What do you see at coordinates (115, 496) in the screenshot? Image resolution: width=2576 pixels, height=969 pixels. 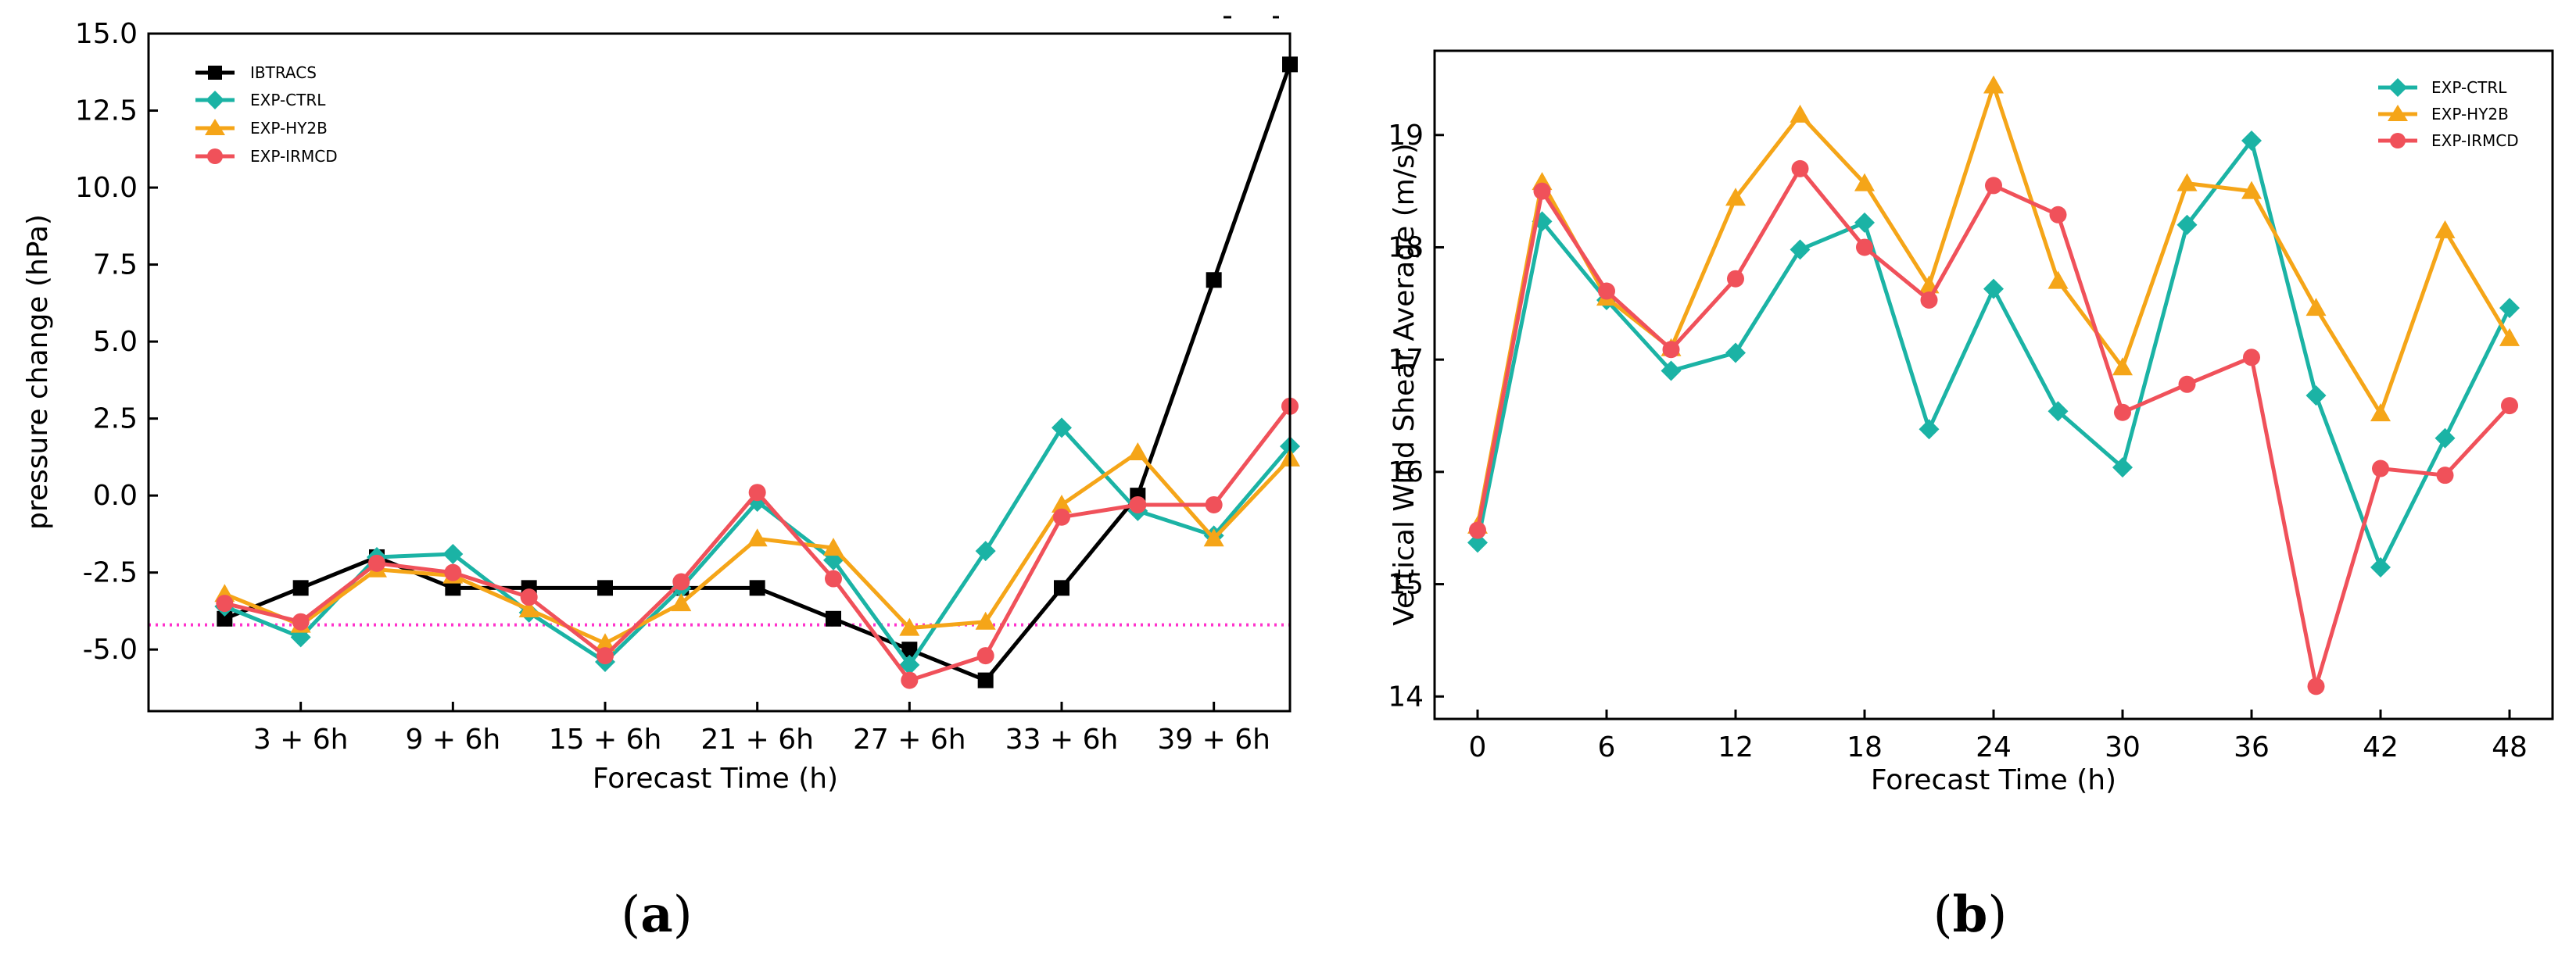 I see `panel-a-y-tick-label: 0.0` at bounding box center [115, 496].